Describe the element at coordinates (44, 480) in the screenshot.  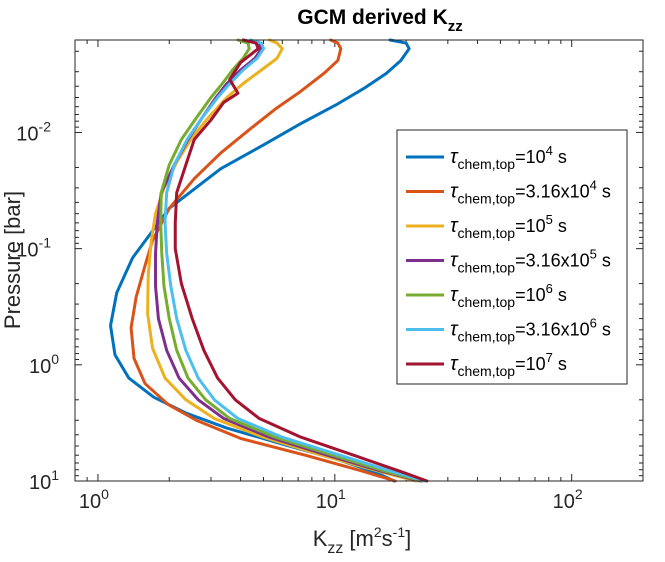
I see `y-tick-label: 10¹` at that location.